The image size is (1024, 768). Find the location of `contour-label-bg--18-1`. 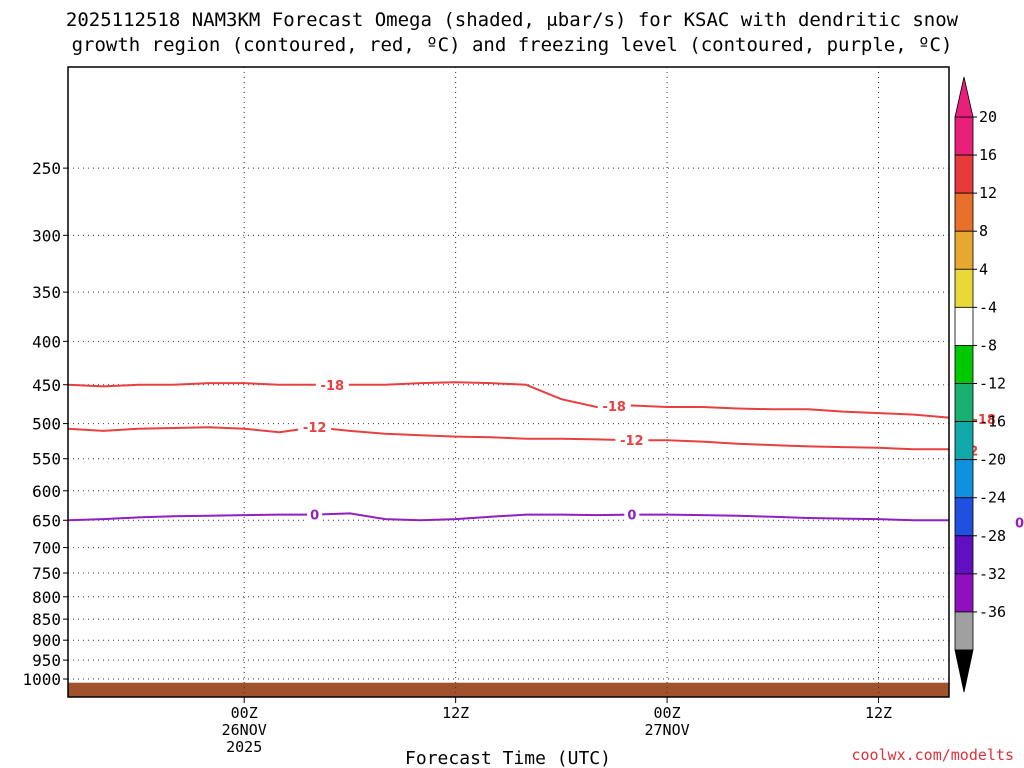

contour-label-bg--18-1 is located at coordinates (614, 406).